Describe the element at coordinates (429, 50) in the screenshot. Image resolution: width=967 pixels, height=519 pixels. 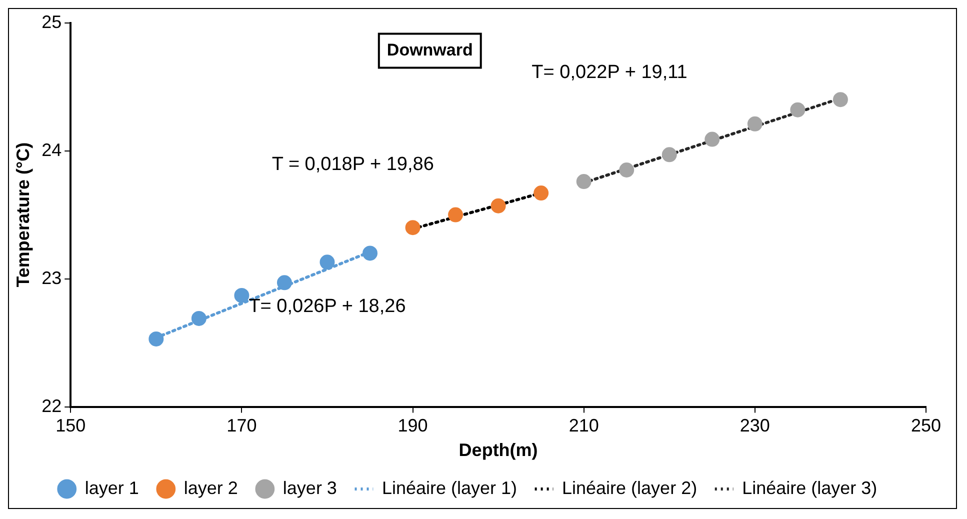
I see `annotation: Downward` at that location.